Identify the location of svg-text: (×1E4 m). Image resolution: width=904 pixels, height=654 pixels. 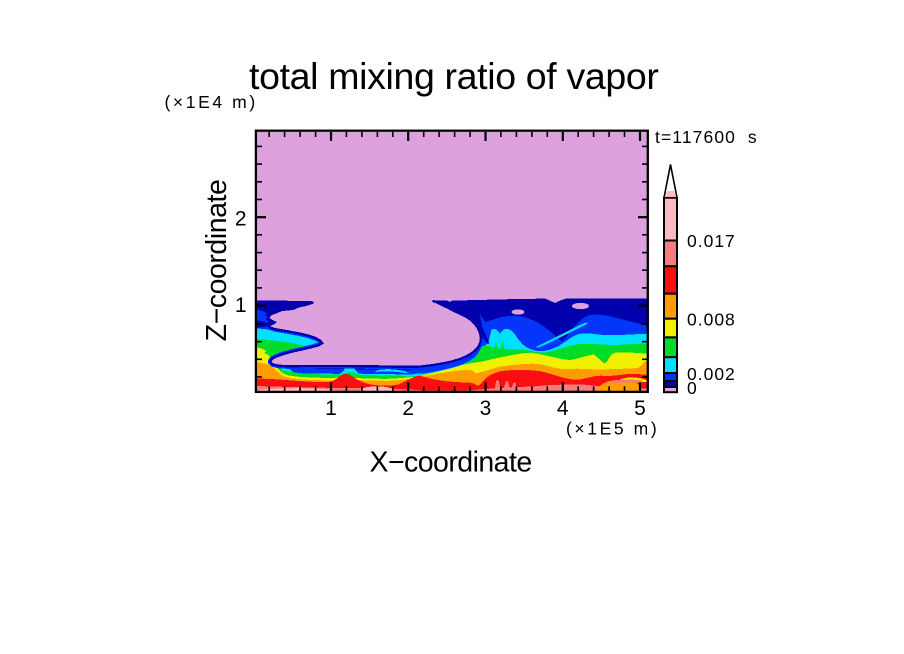
(211, 102).